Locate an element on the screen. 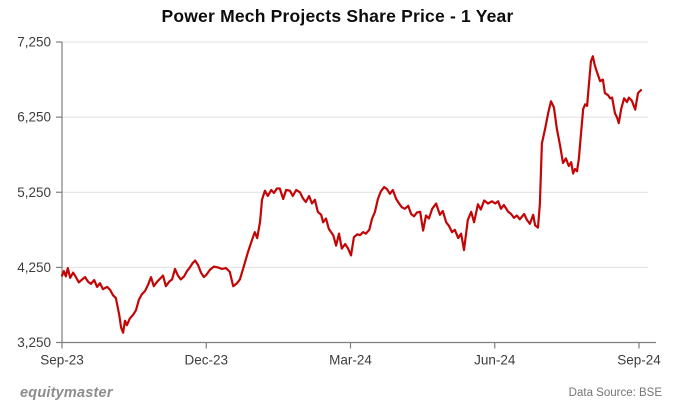 This screenshot has width=675, height=410. x-axis-label: Sep-23 is located at coordinates (62, 360).